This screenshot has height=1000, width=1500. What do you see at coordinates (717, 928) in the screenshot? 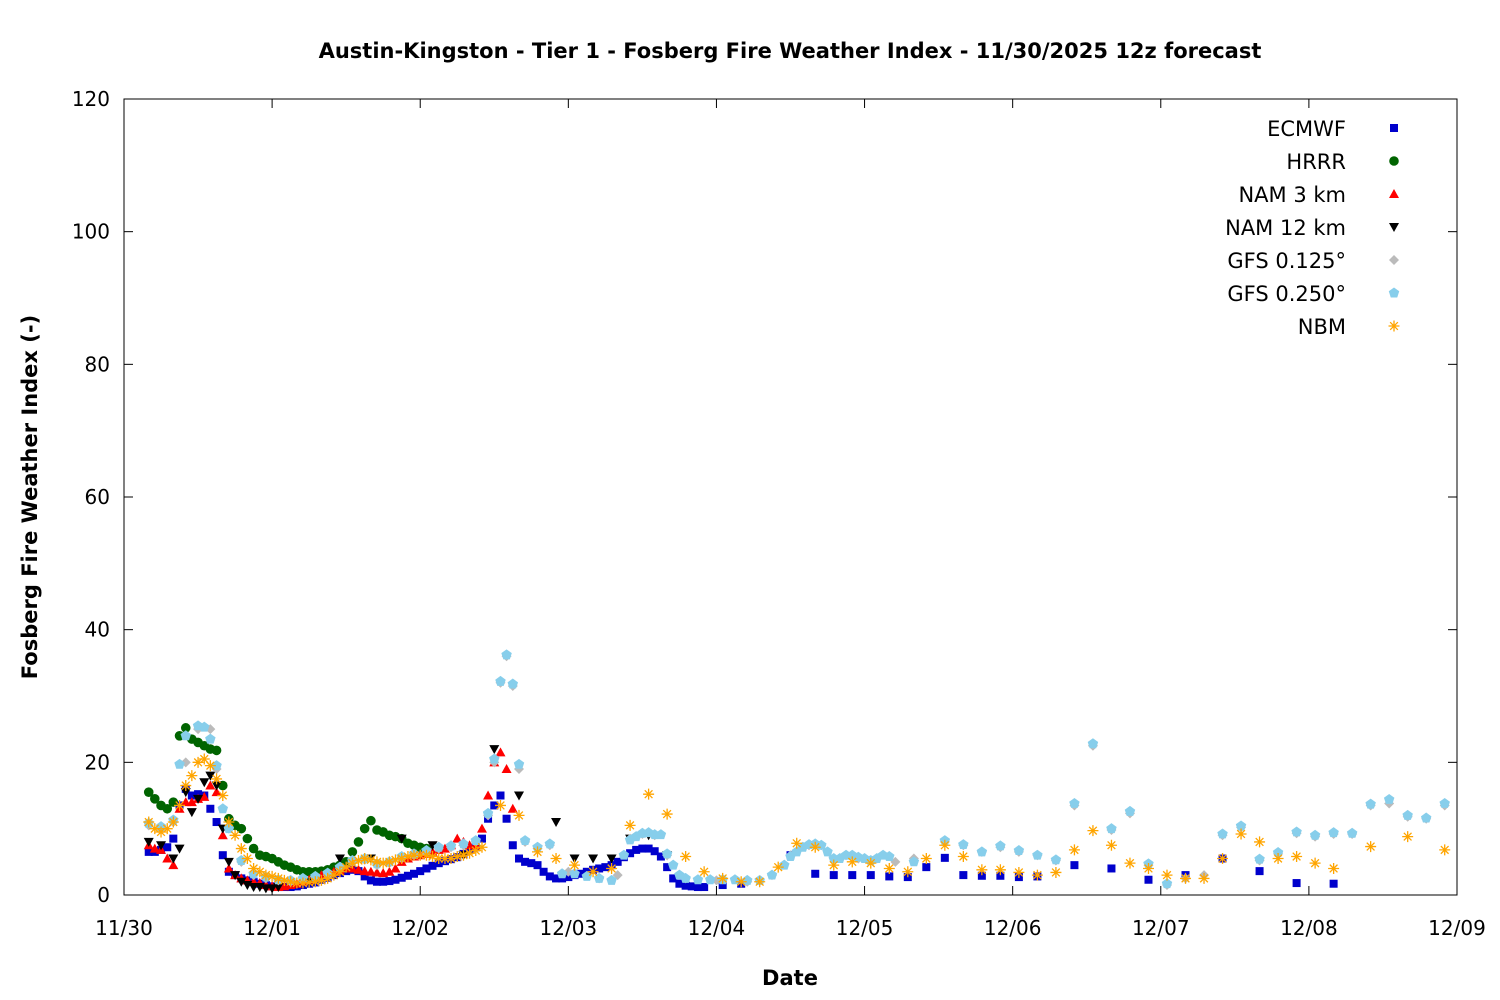
I see `x-tick-label: 12/04` at bounding box center [717, 928].